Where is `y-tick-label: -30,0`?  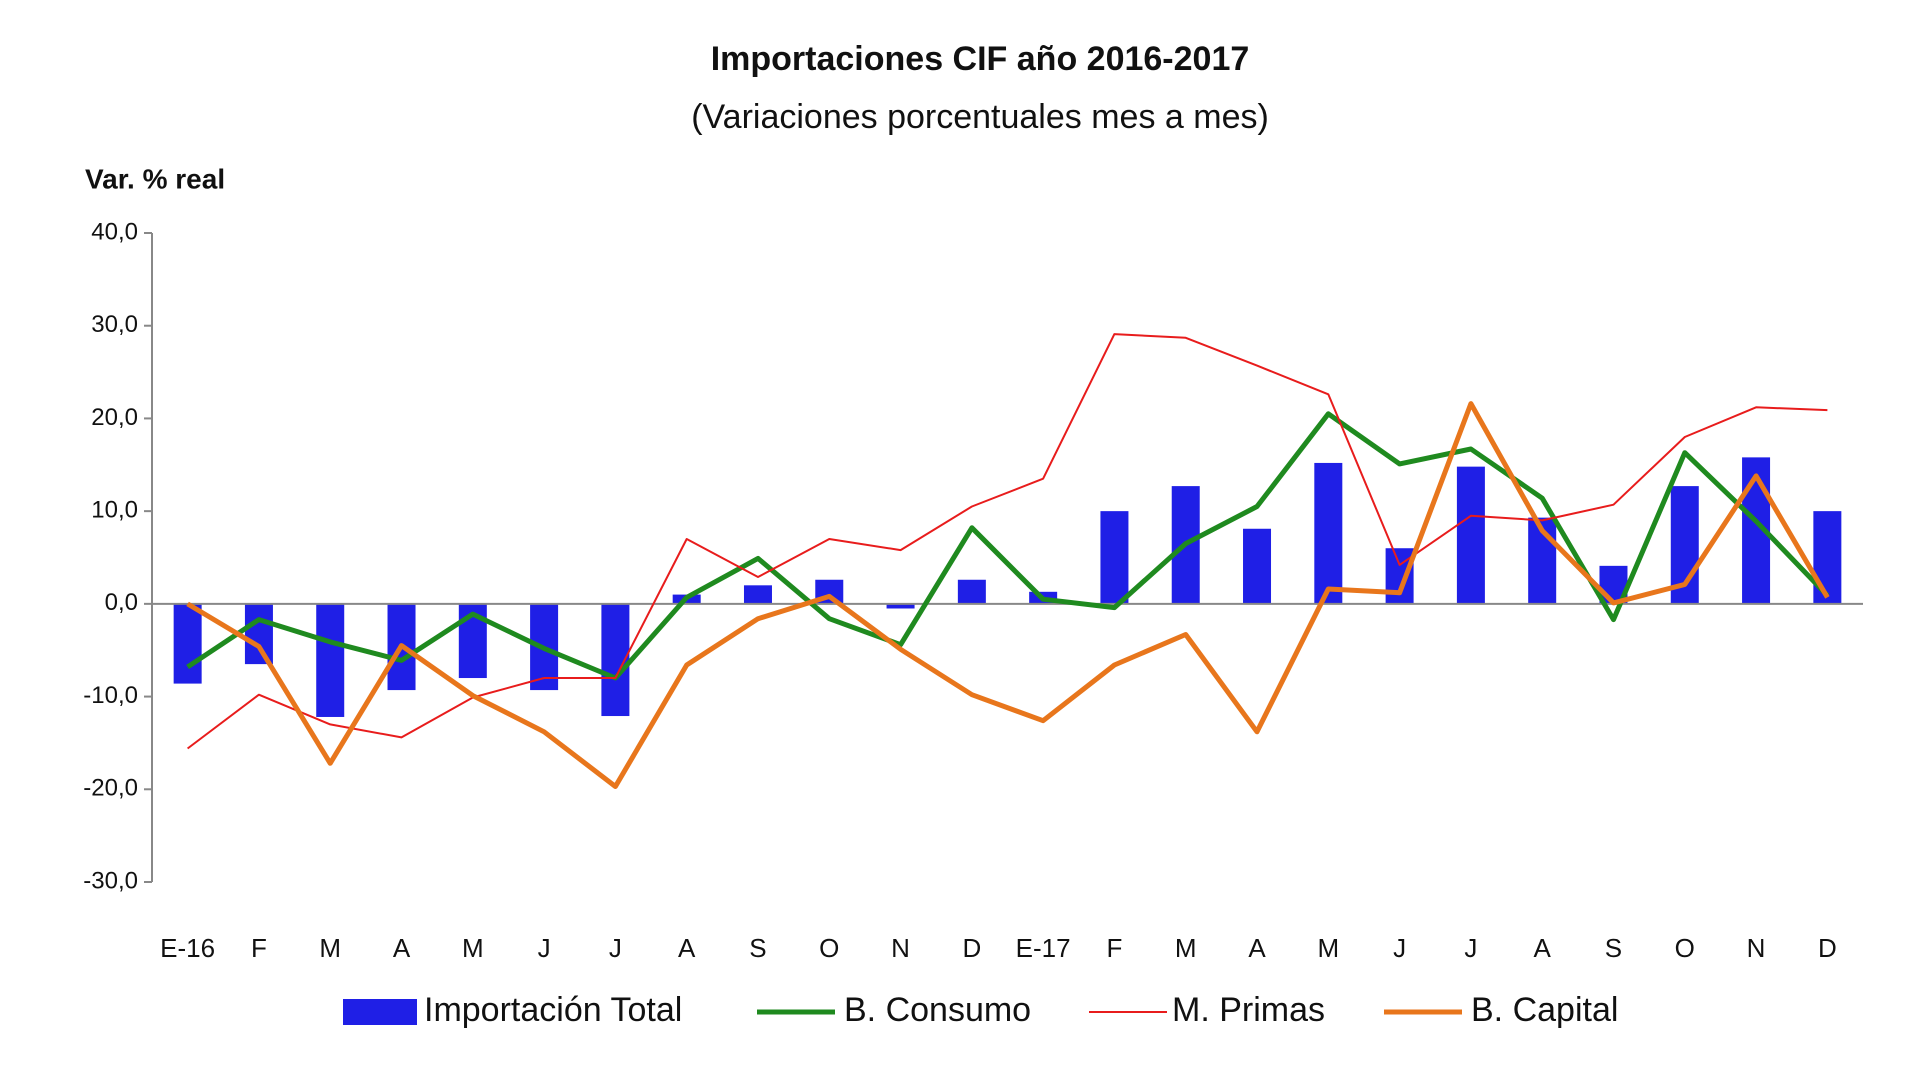 y-tick-label: -30,0 is located at coordinates (110, 880).